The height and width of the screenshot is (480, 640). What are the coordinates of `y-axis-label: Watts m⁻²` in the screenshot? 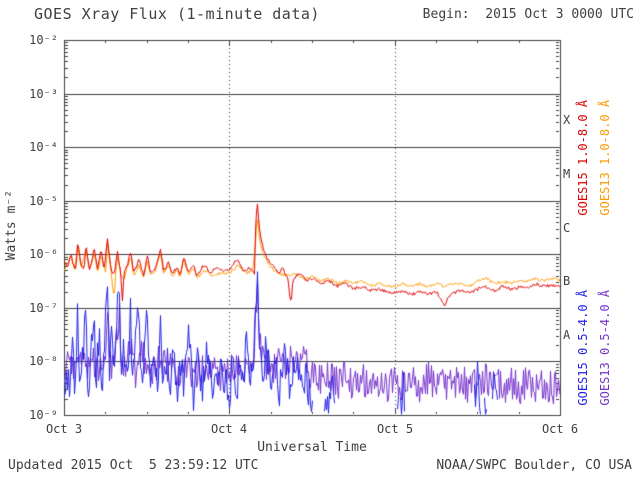 It's located at (11, 225).